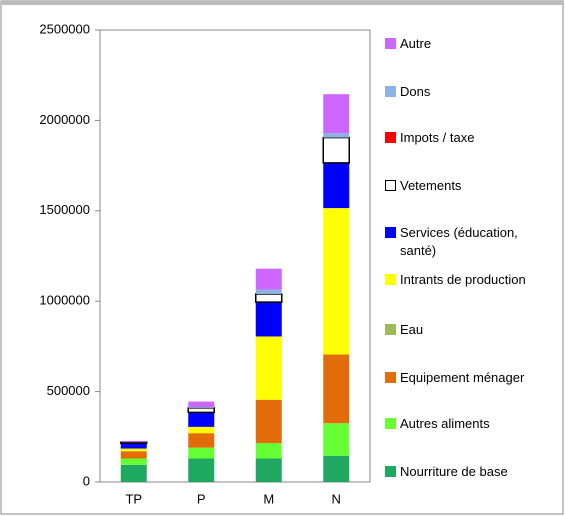 The image size is (565, 516). I want to click on x-tick-label: P, so click(201, 498).